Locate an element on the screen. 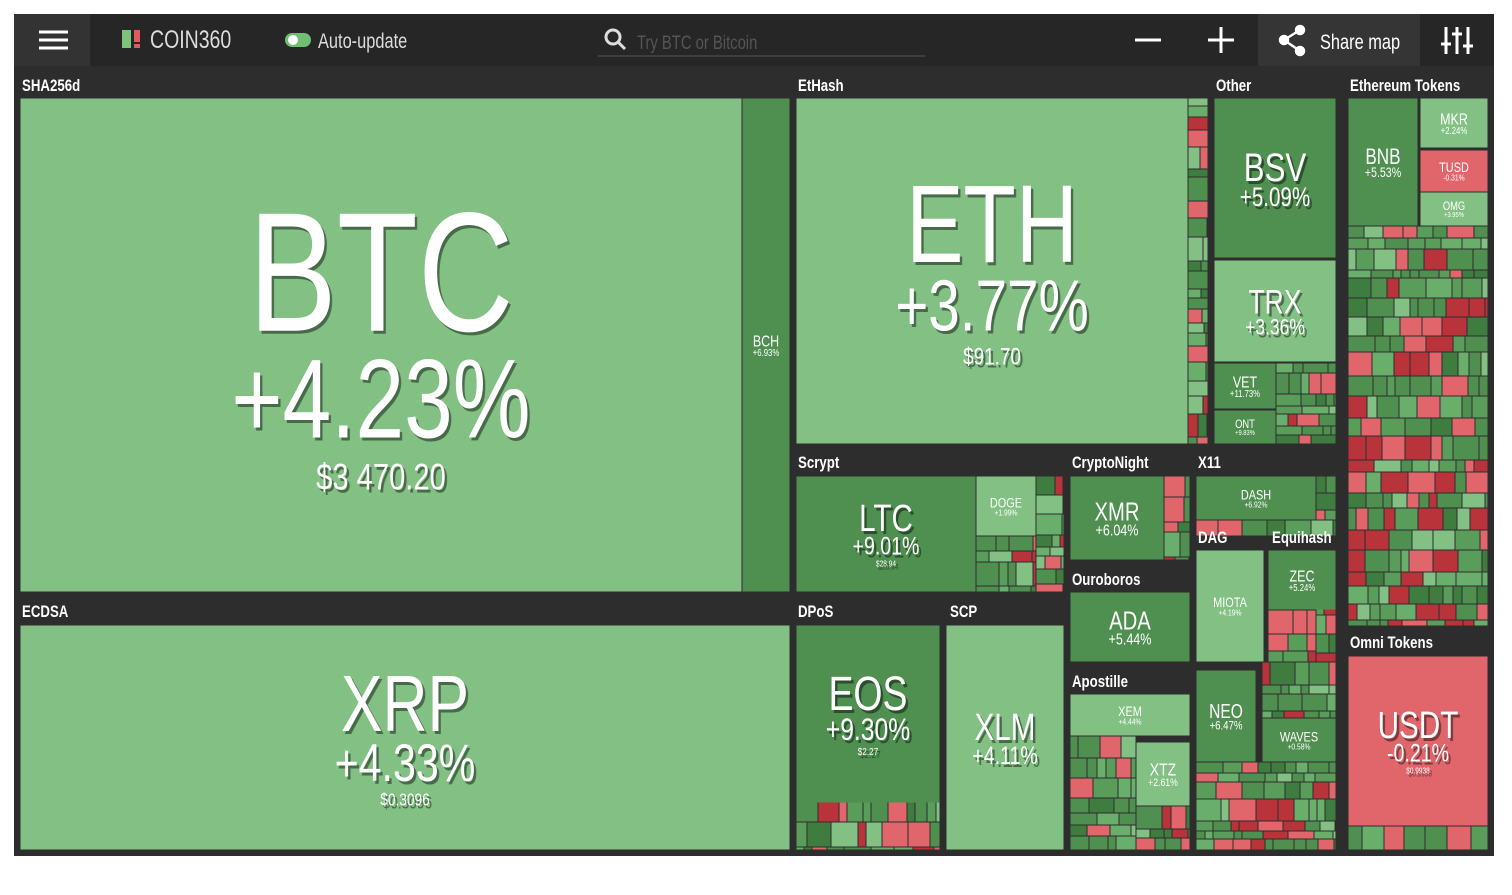 The width and height of the screenshot is (1512, 895). coin-change: +2.61% is located at coordinates (1163, 783).